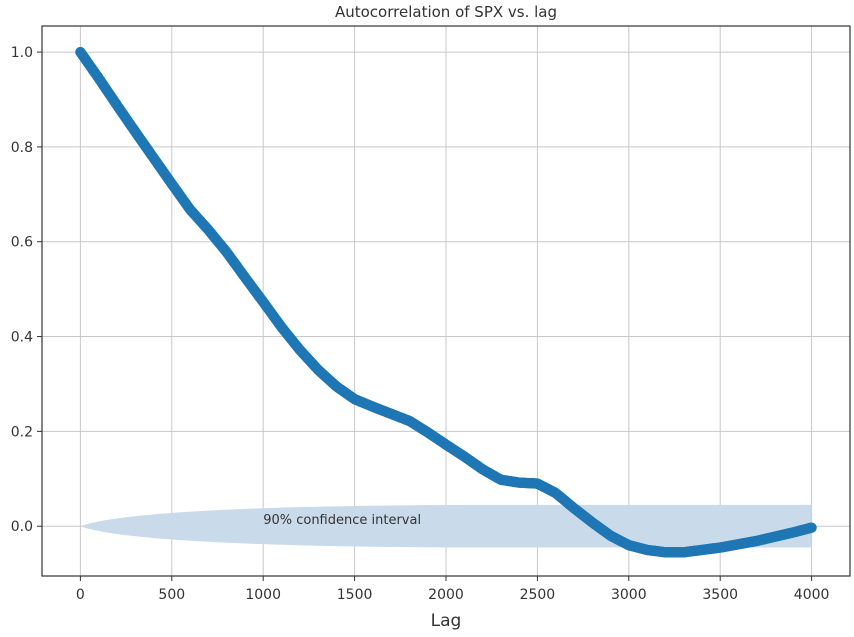 The width and height of the screenshot is (854, 637). I want to click on y-tick-label: 0.8, so click(22, 148).